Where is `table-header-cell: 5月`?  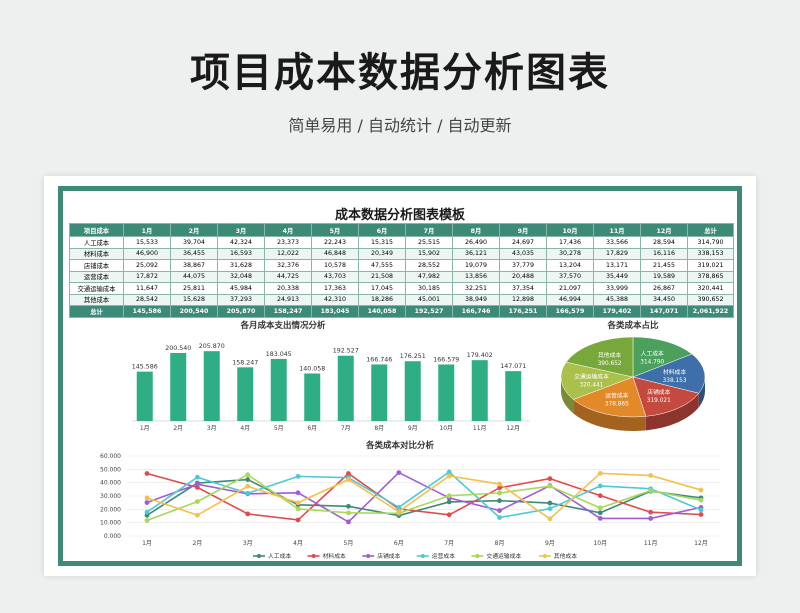 table-header-cell: 5月 is located at coordinates (335, 230).